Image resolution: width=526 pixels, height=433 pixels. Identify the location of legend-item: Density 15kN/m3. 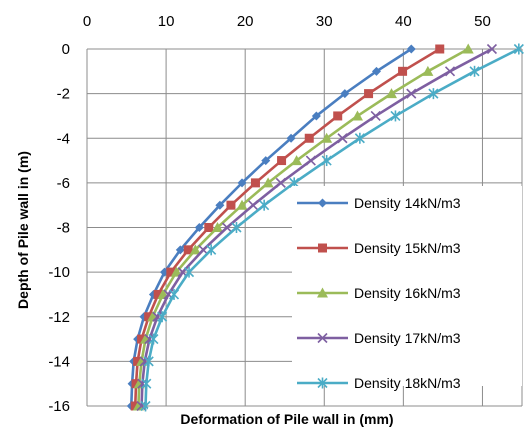
(379, 248).